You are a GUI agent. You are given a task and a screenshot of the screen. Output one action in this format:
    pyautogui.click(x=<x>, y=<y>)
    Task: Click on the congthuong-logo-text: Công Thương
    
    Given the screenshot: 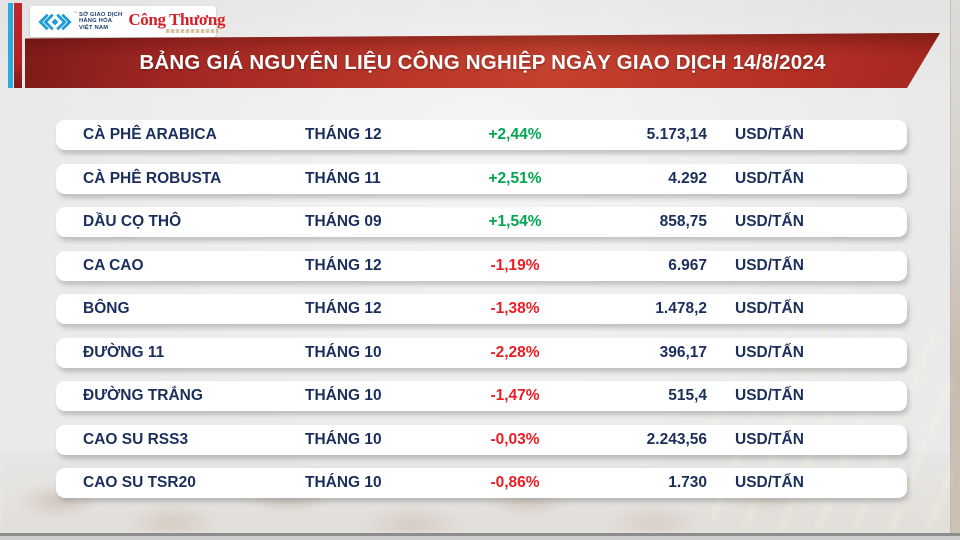 What is the action you would take?
    pyautogui.click(x=177, y=19)
    